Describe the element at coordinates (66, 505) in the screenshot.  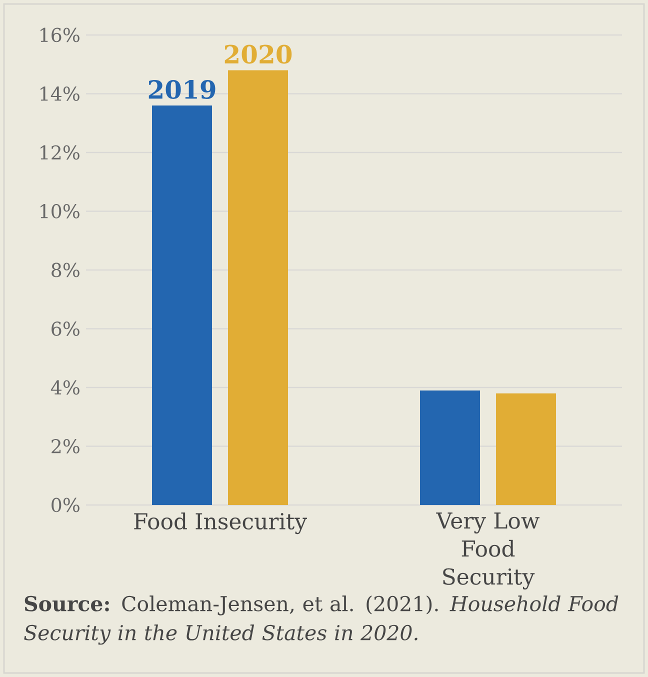
I see `y-tick-label: 0%` at that location.